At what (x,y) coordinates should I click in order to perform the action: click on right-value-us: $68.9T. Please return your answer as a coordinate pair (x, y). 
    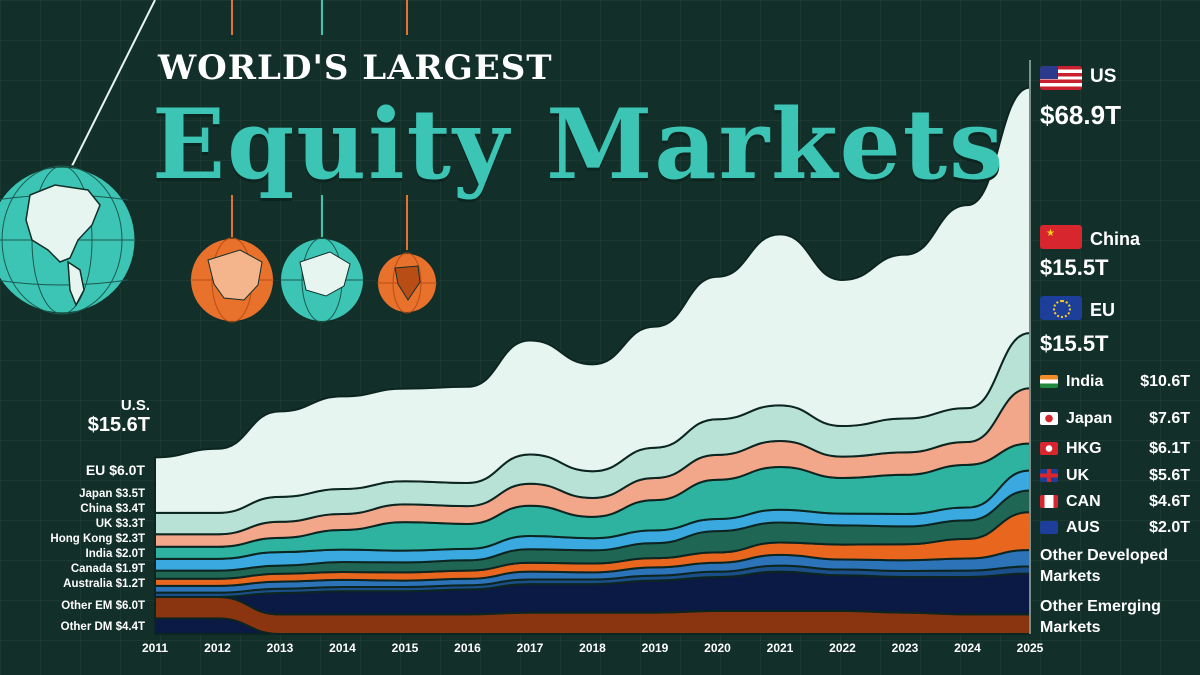
    Looking at the image, I should click on (1080, 115).